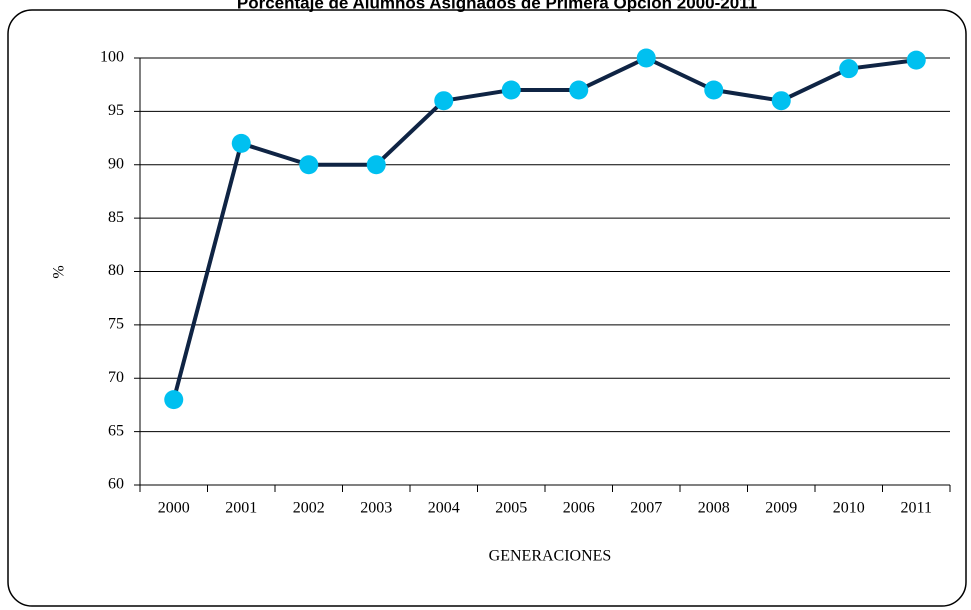  I want to click on y-axis-label: %, so click(59, 271).